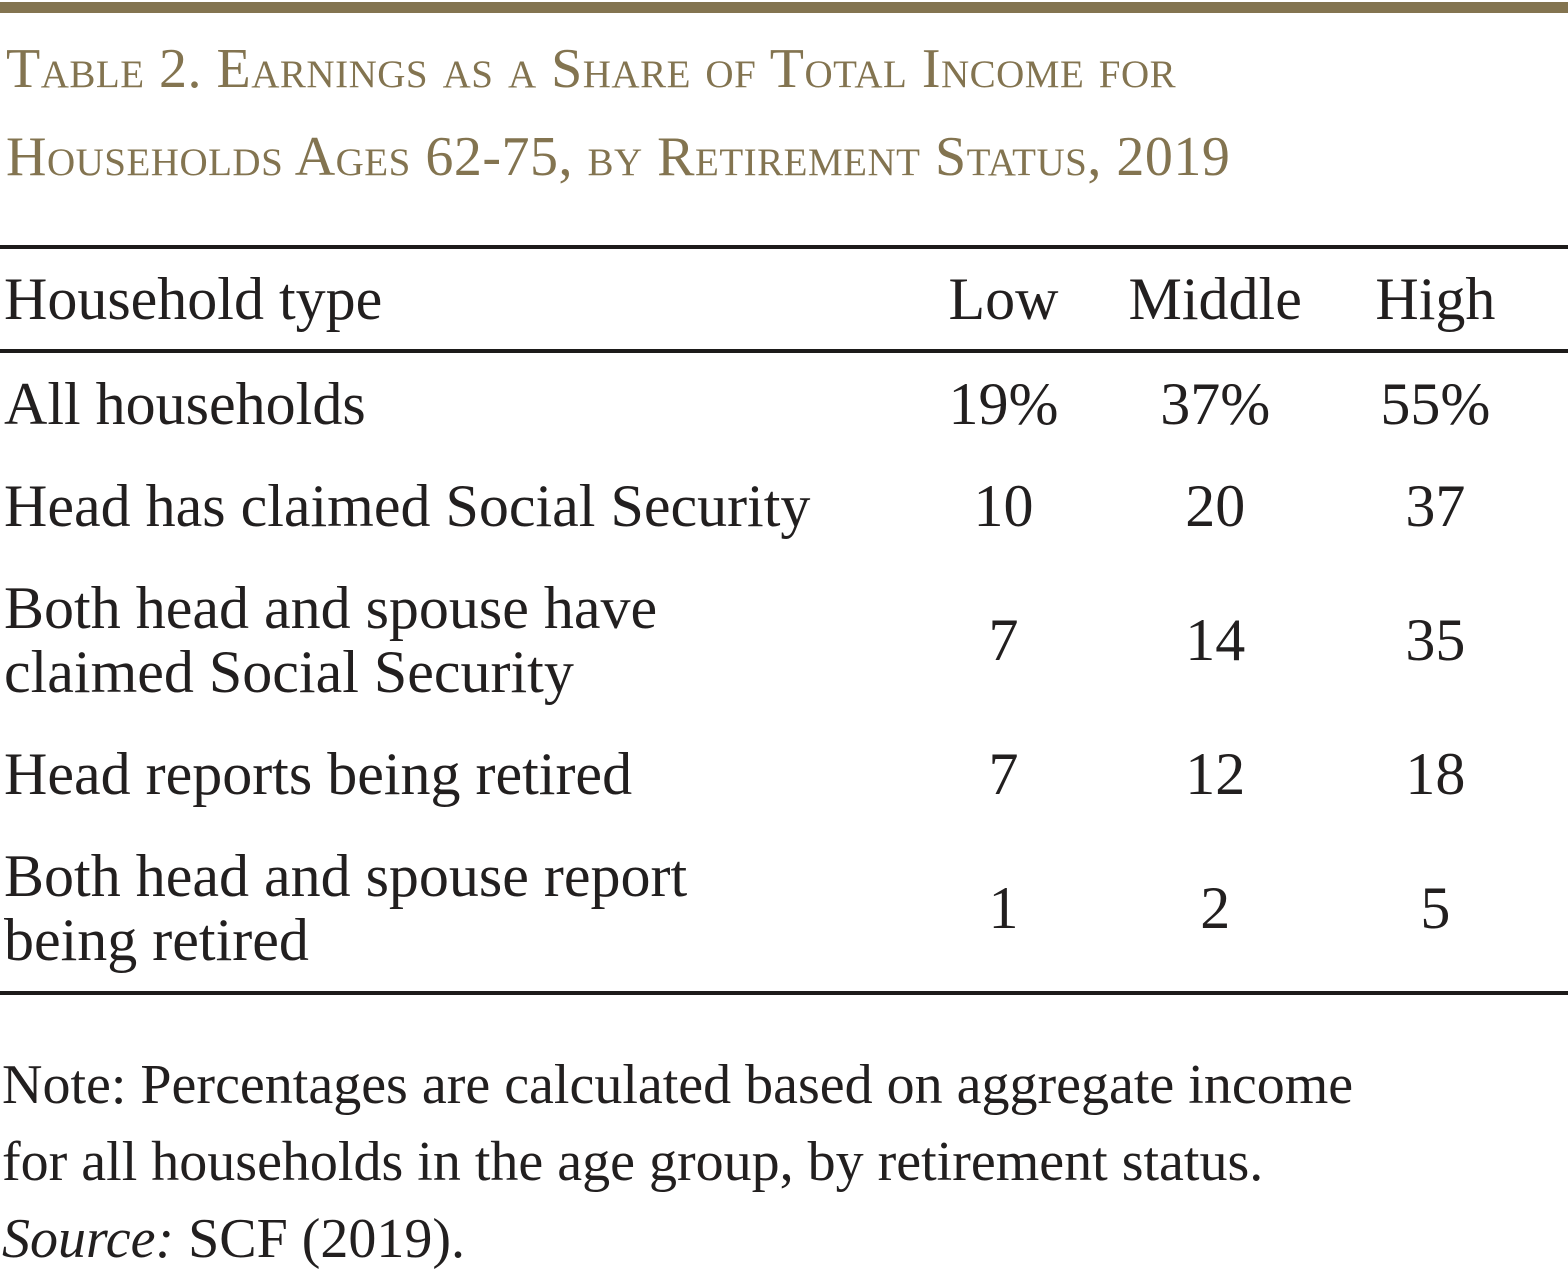  What do you see at coordinates (318, 774) in the screenshot?
I see `row-label: Head reports being retired` at bounding box center [318, 774].